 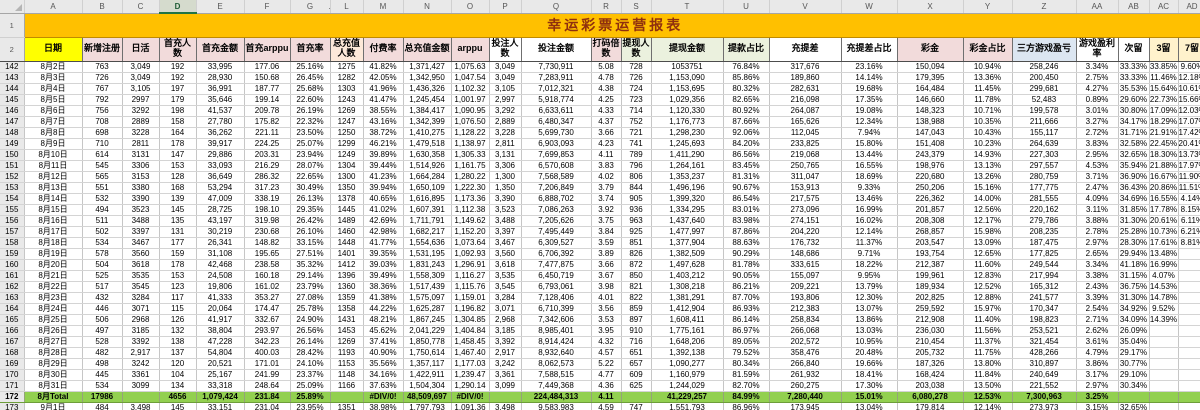 What do you see at coordinates (53, 7) in the screenshot?
I see `column-letter-a: A` at bounding box center [53, 7].